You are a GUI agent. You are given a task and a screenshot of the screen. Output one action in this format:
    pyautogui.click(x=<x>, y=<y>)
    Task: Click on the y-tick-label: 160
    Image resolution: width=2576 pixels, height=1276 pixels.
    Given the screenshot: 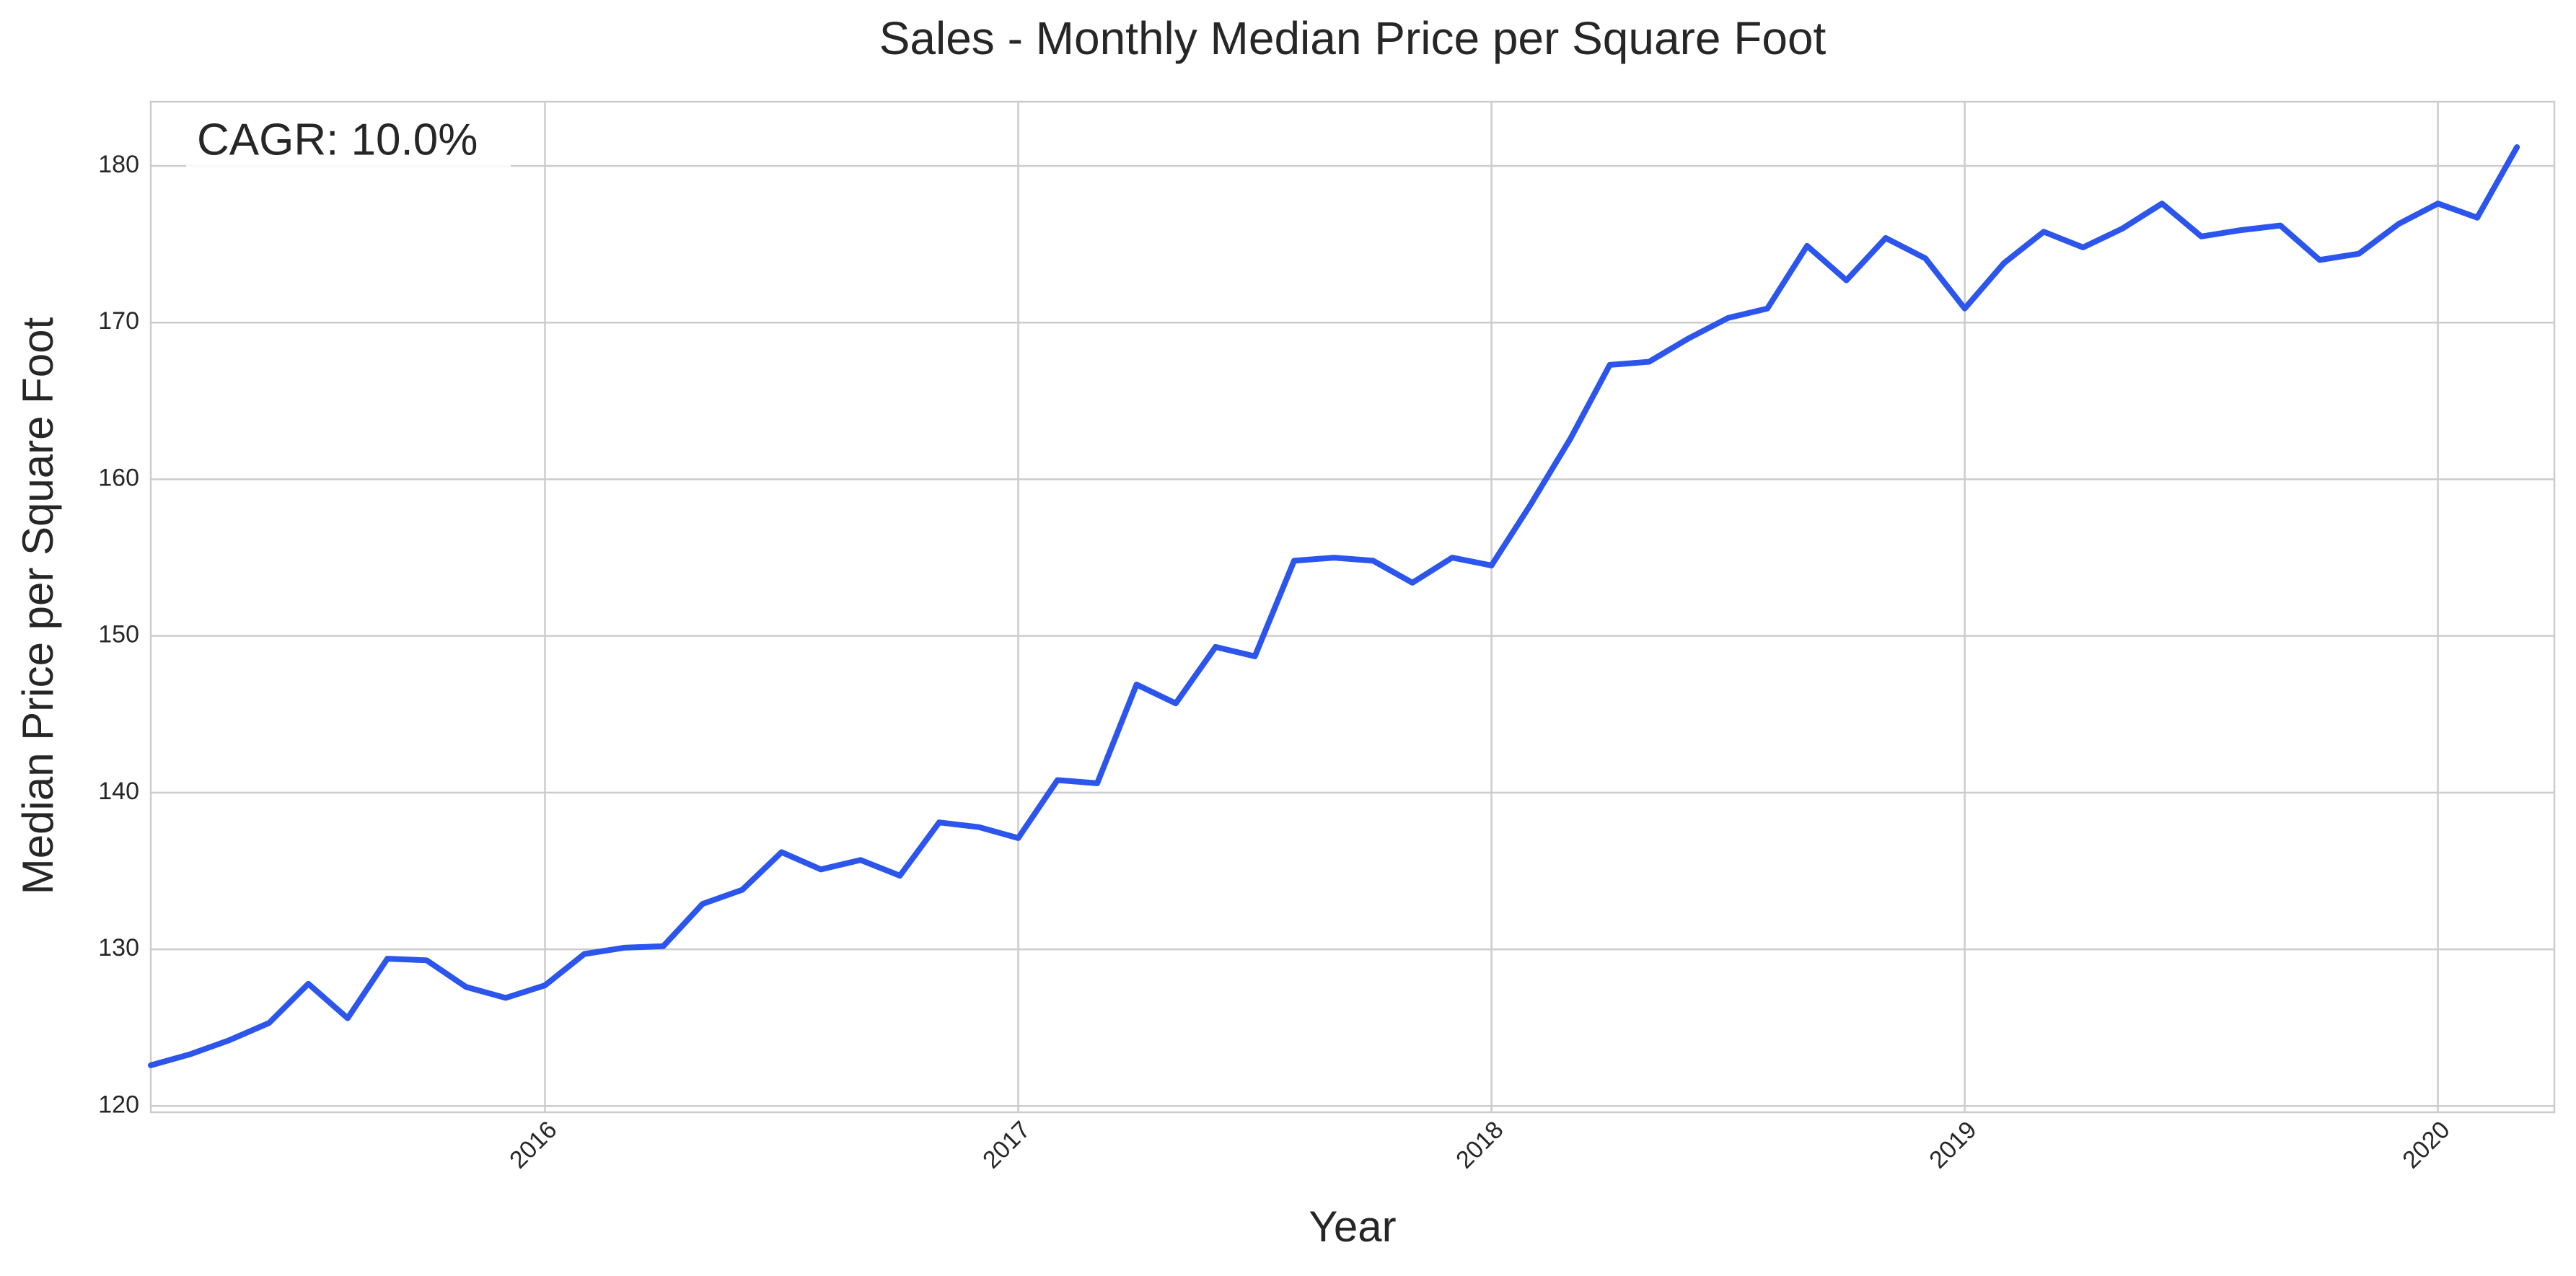 What is the action you would take?
    pyautogui.click(x=118, y=477)
    